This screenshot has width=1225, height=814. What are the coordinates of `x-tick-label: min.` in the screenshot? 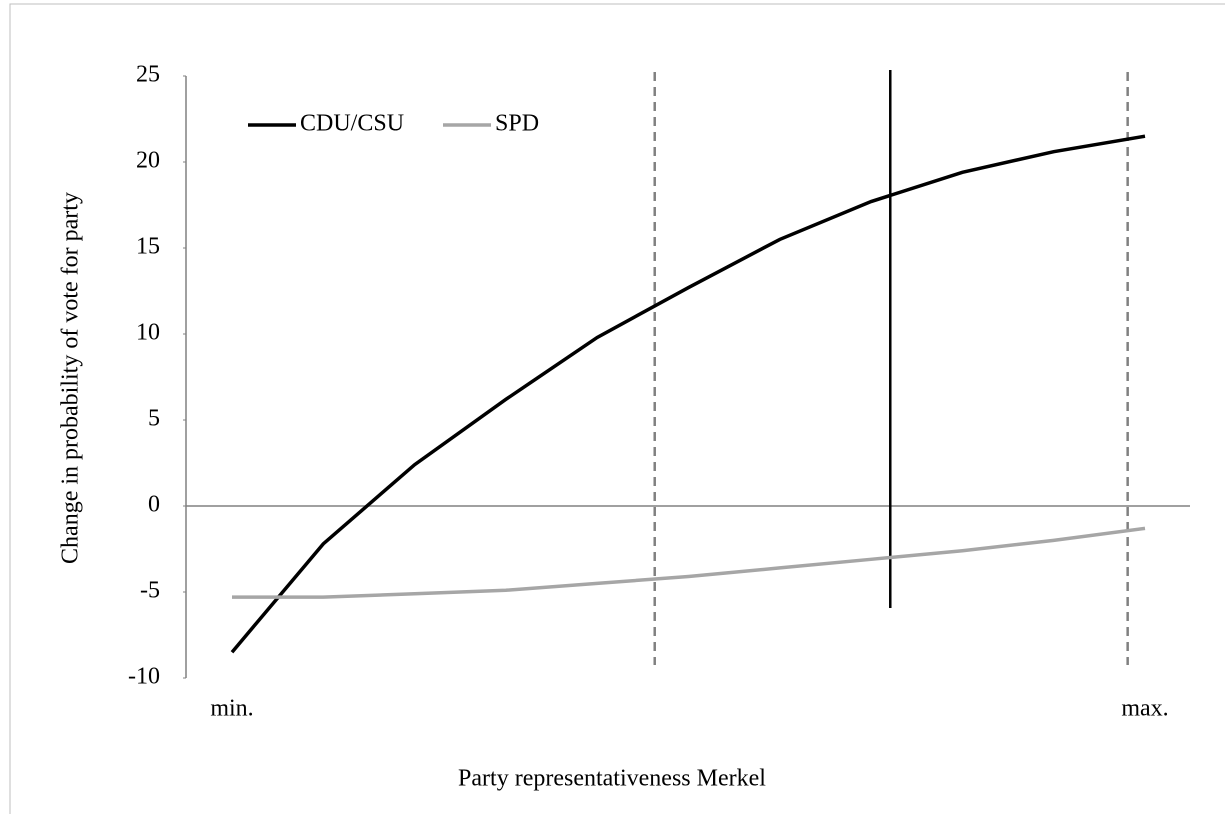 It's located at (231, 709).